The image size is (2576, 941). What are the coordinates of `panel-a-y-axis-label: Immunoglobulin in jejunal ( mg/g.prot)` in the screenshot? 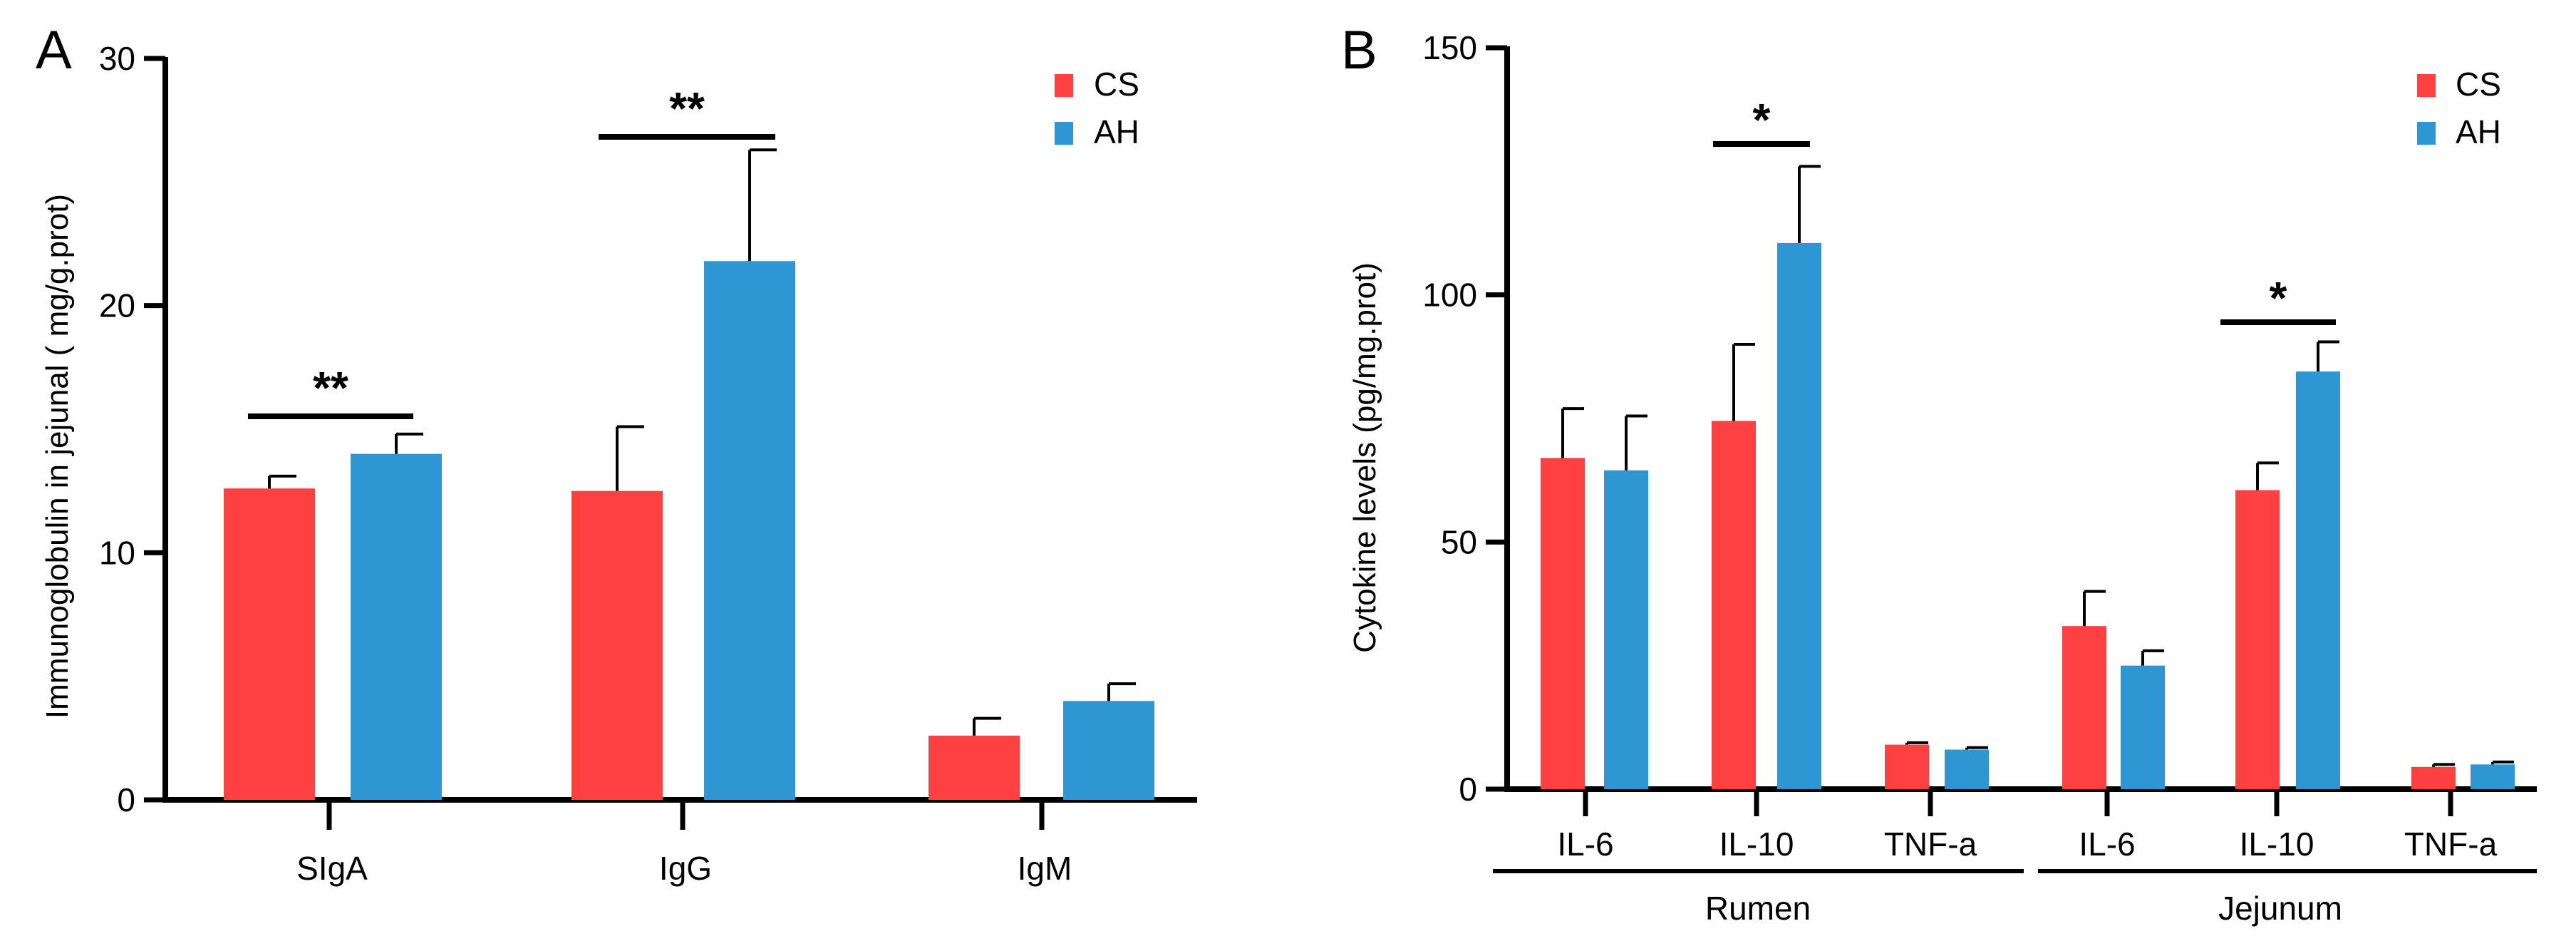 It's located at (58, 456).